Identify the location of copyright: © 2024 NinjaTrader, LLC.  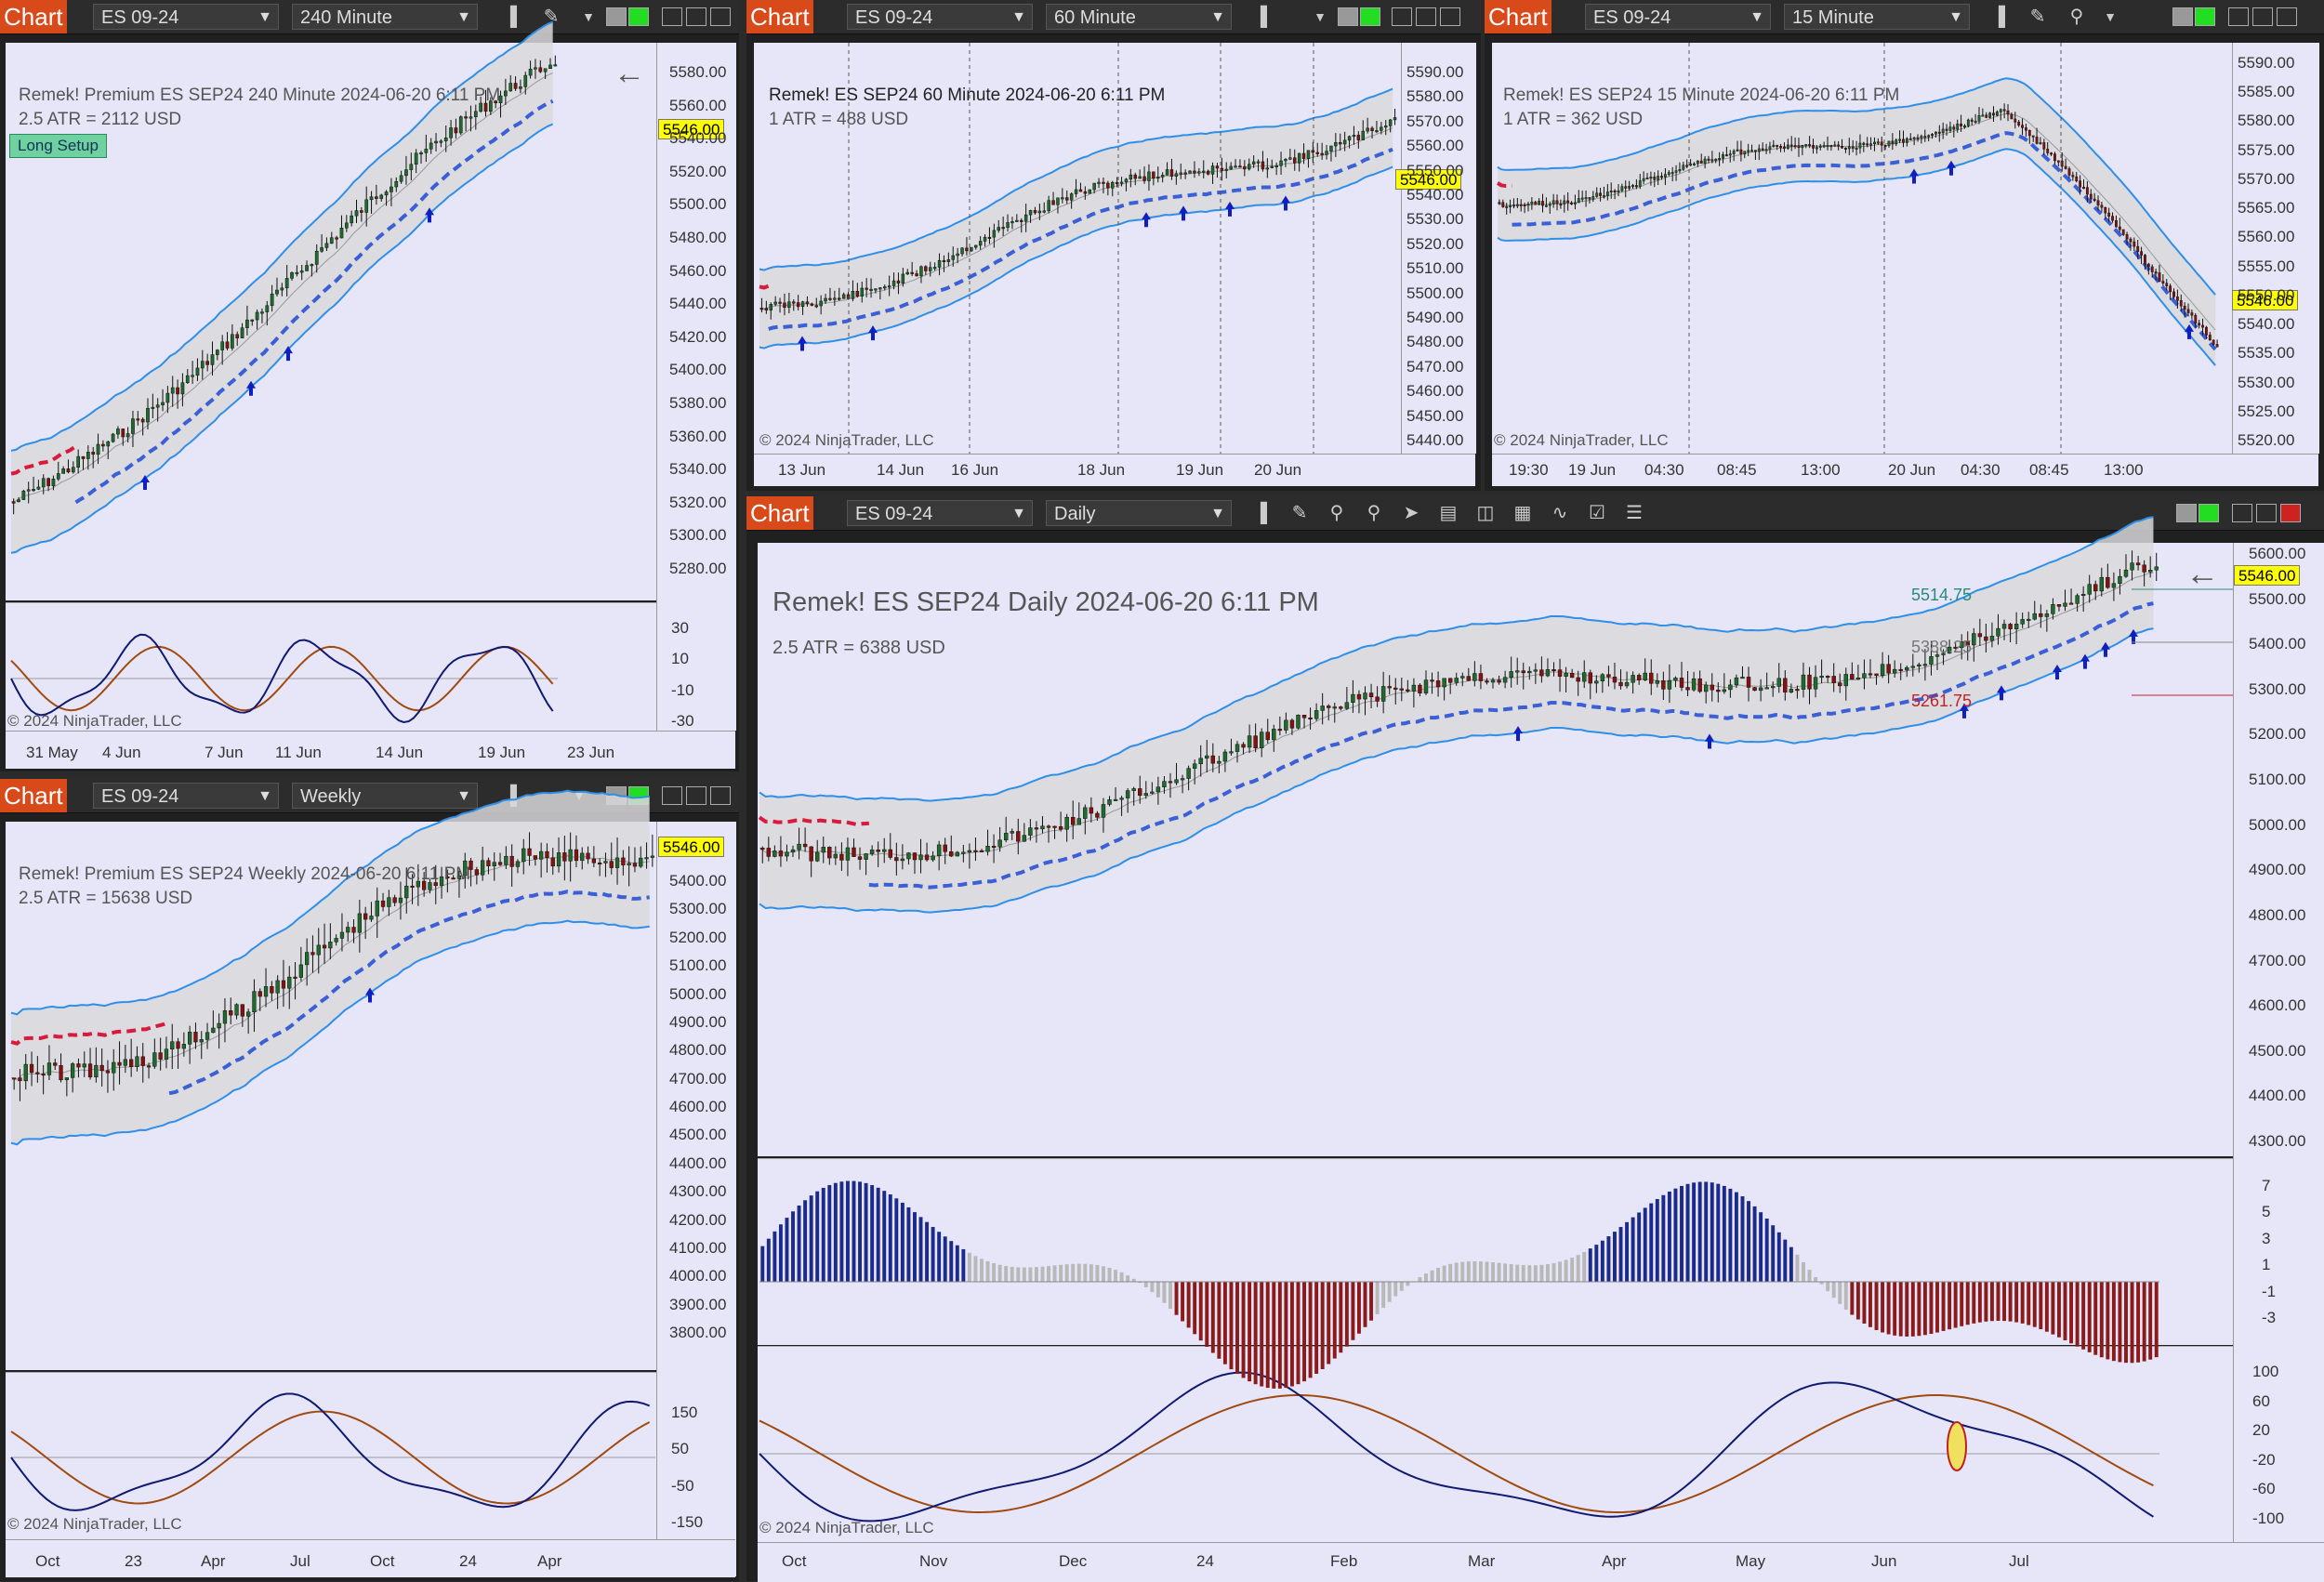
(846, 1527).